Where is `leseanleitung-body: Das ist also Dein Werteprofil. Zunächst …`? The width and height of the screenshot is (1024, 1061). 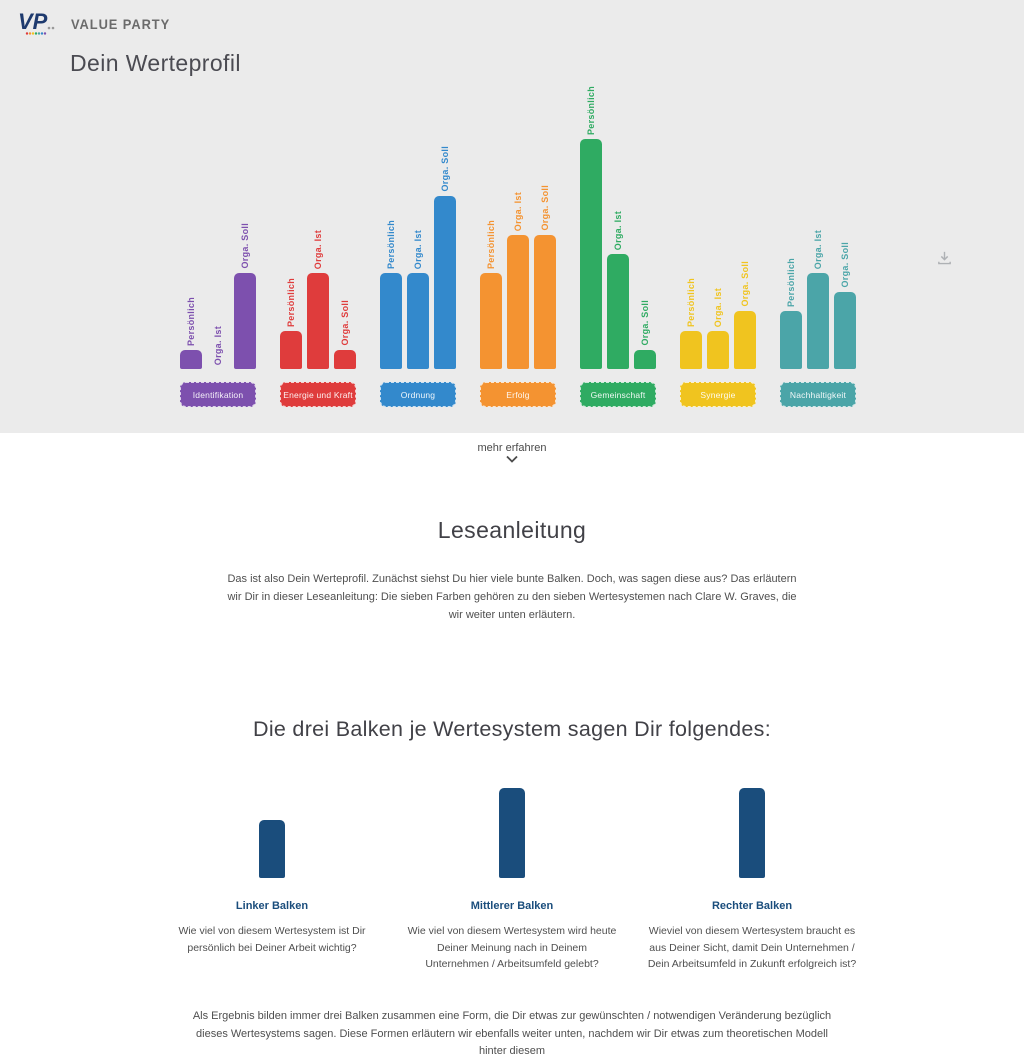
leseanleitung-body: Das ist also Dein Werteprofil. Zunächst … is located at coordinates (512, 597).